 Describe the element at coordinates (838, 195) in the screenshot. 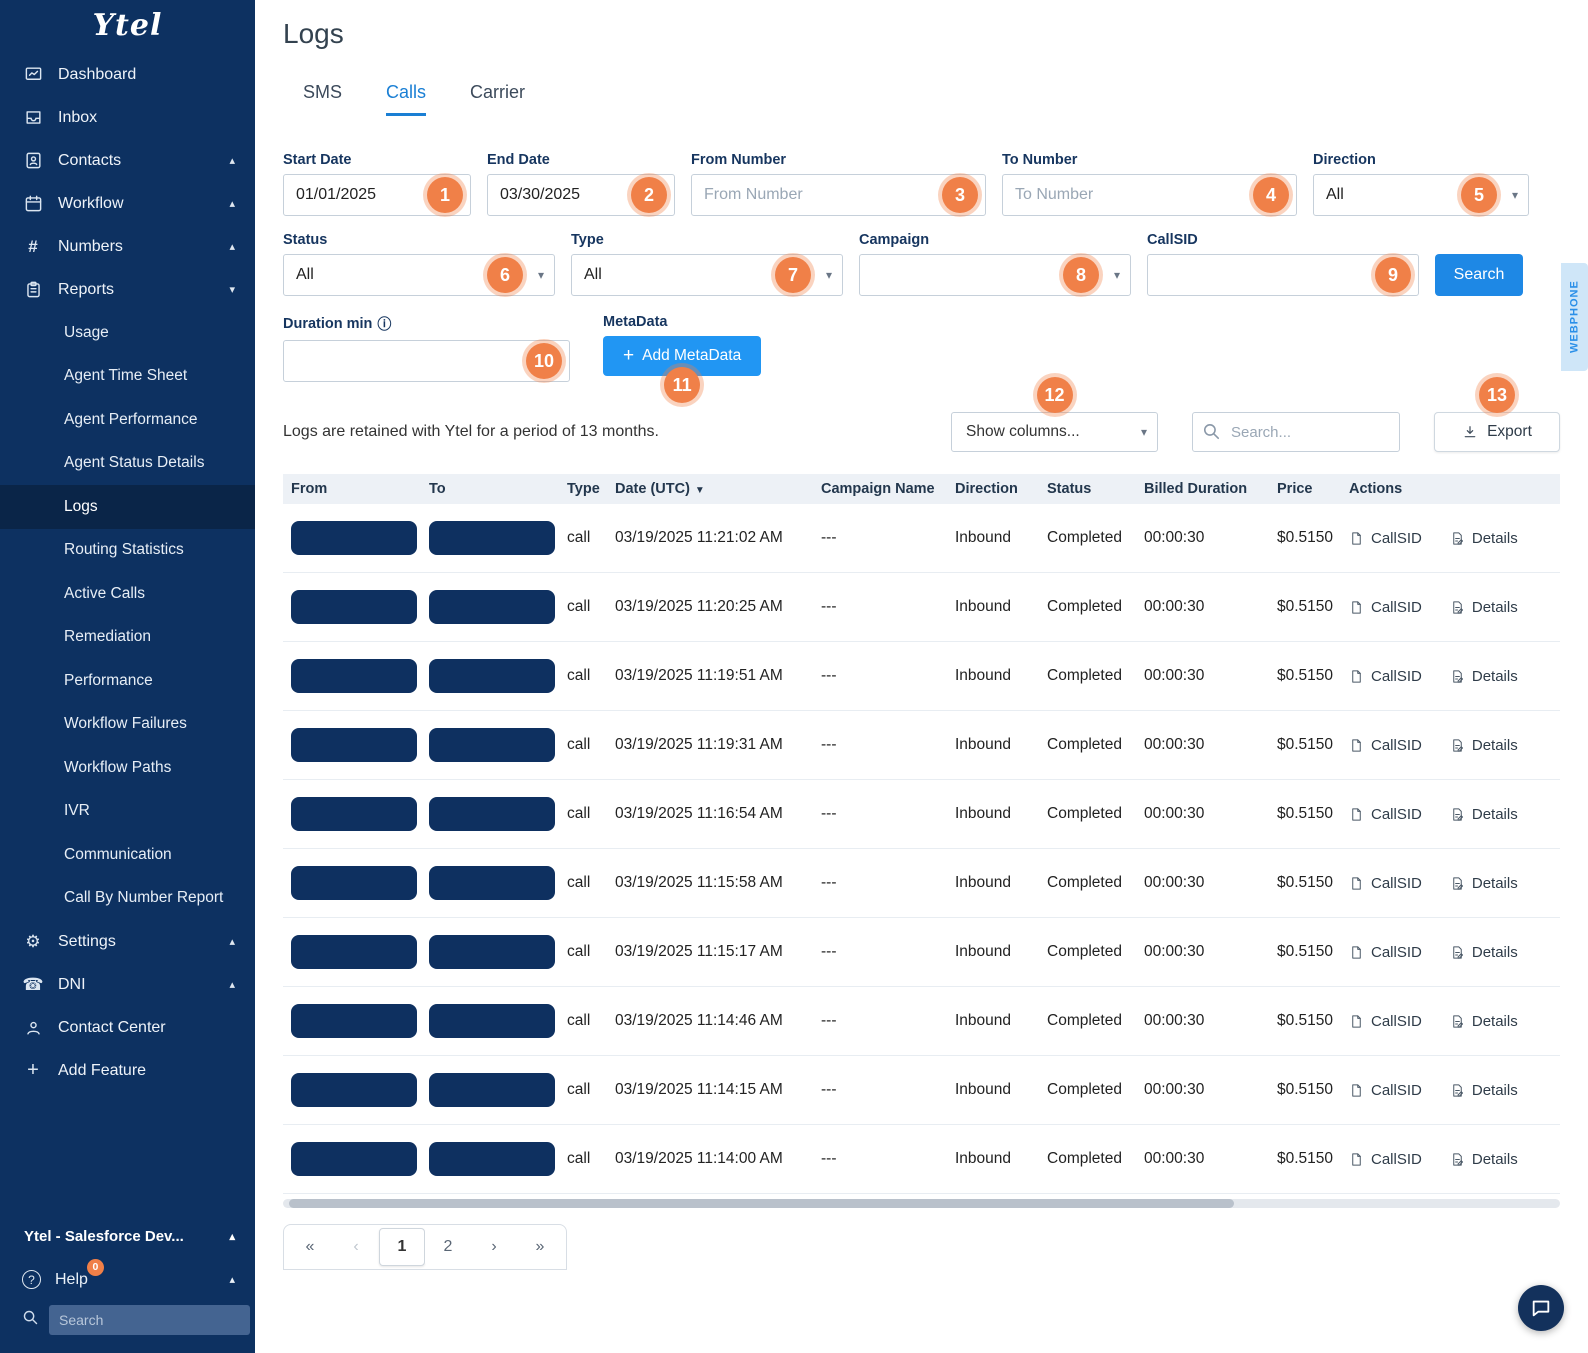

I see `from-number-input` at that location.